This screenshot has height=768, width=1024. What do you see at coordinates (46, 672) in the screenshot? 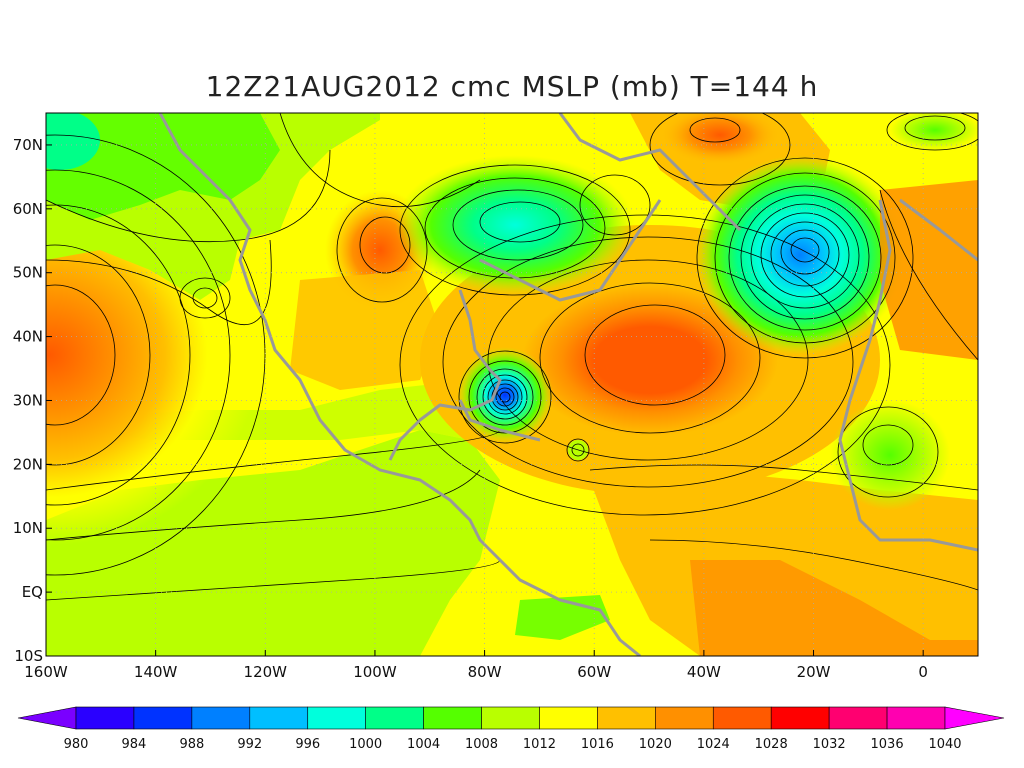
I see `x-tick-label: 160W` at bounding box center [46, 672].